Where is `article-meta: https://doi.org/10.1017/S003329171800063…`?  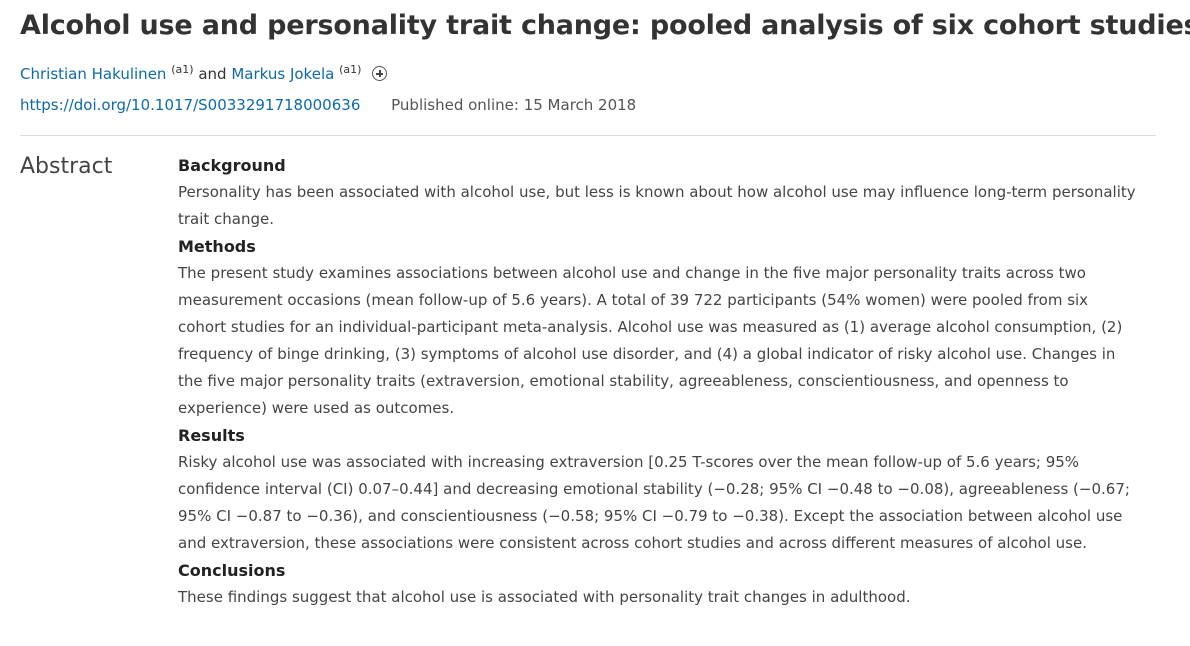
article-meta: https://doi.org/10.1017/S003329171800063… is located at coordinates (328, 105).